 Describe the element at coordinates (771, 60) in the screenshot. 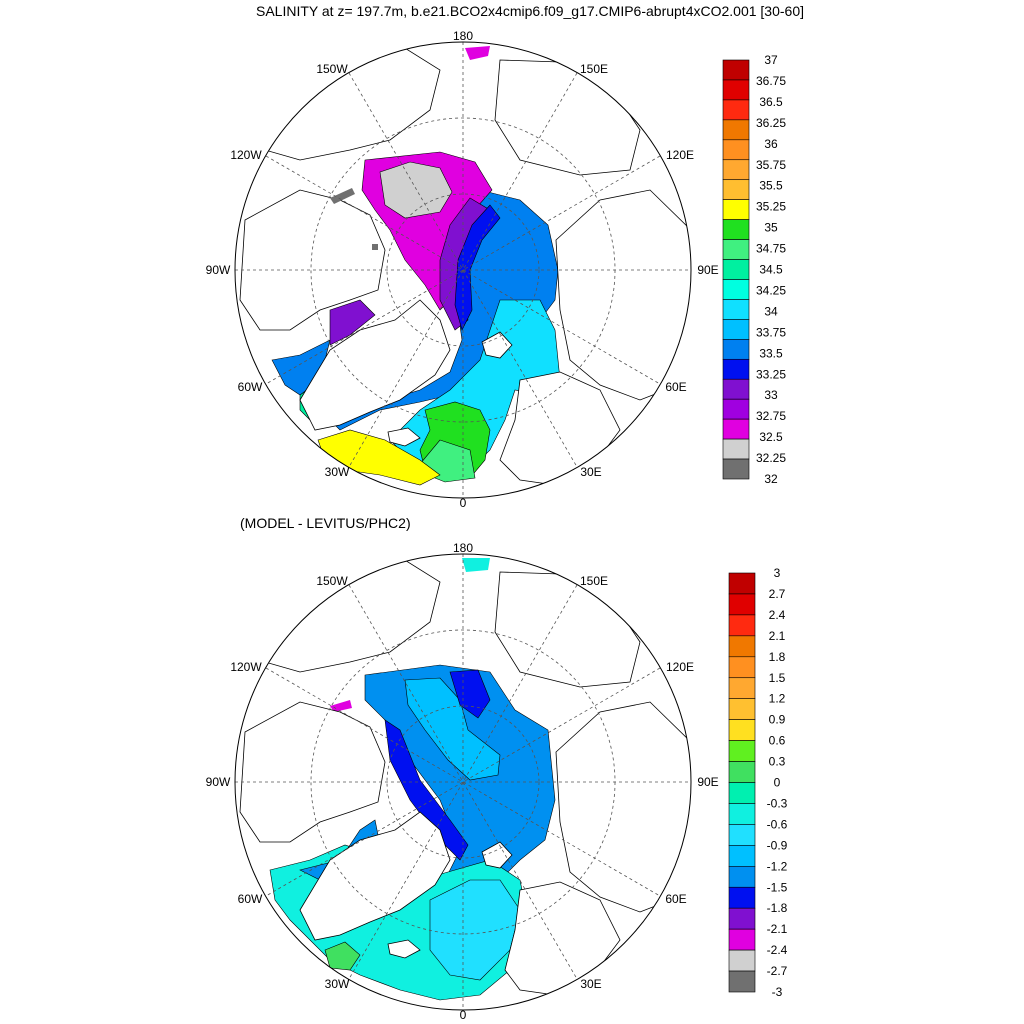

I see `colorbar-tick-label: 37` at that location.